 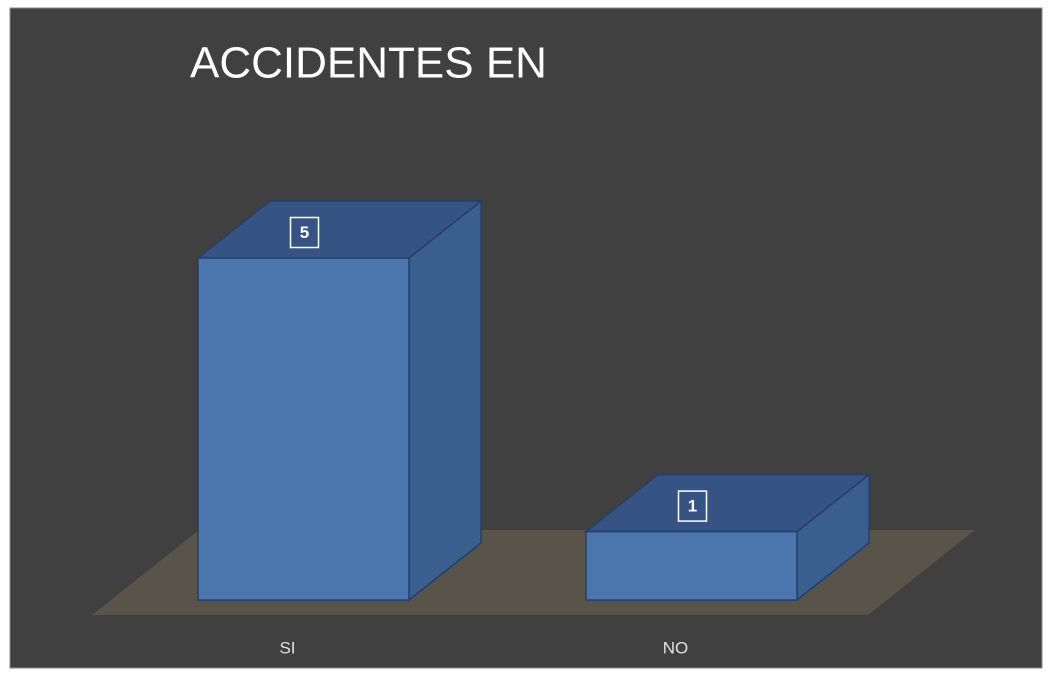 What do you see at coordinates (287, 647) in the screenshot?
I see `x-tick-label: SI` at bounding box center [287, 647].